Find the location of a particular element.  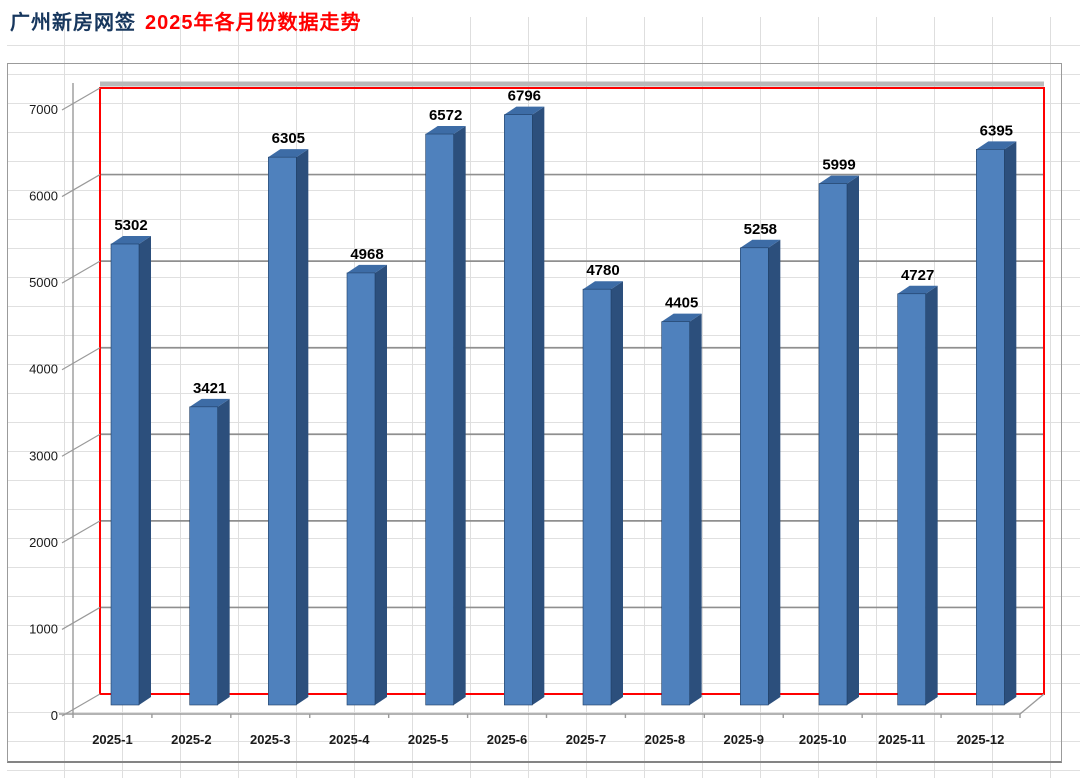

category-label: 2025-6 is located at coordinates (507, 739).